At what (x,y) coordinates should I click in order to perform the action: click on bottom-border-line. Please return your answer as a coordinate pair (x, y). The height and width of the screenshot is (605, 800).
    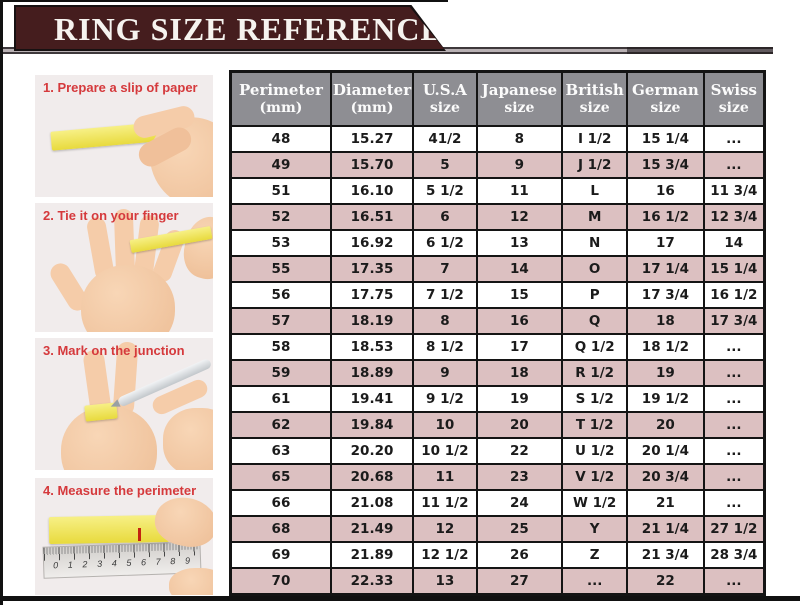
    Looking at the image, I should click on (400, 598).